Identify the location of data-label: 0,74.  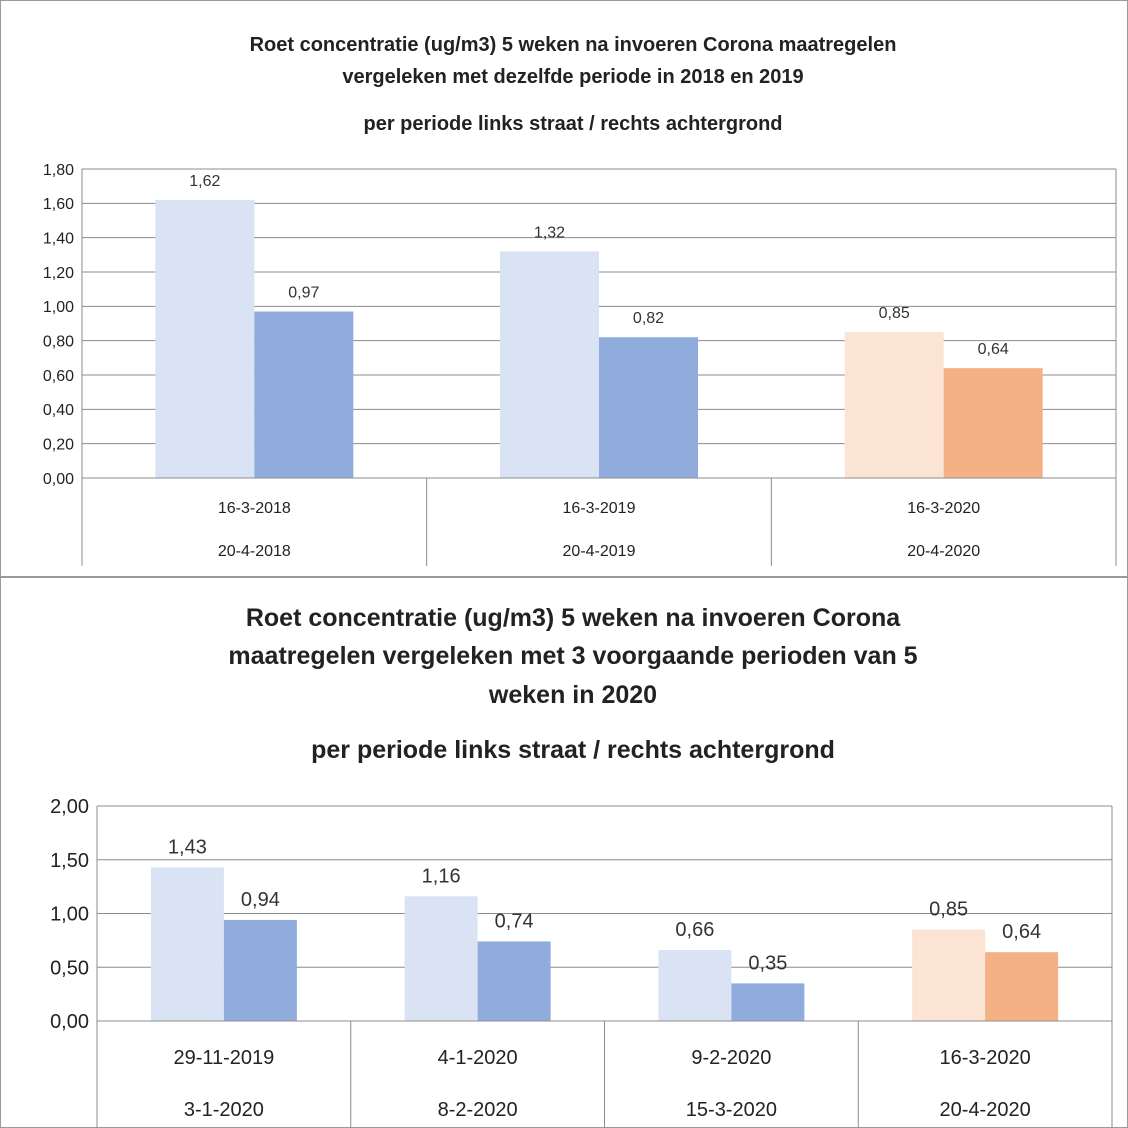
(514, 921).